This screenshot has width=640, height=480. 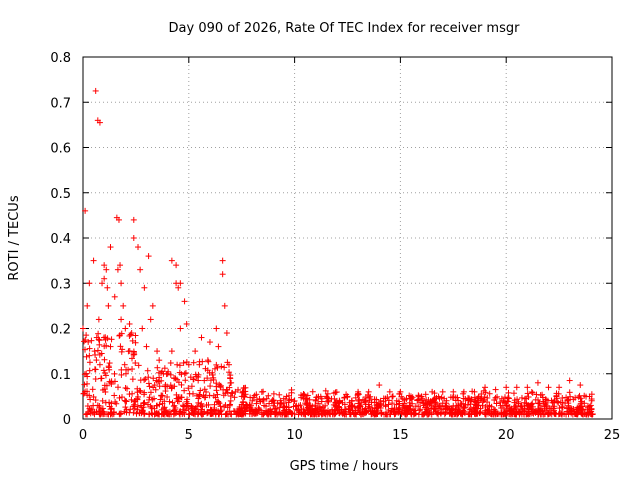 What do you see at coordinates (338, 374) in the screenshot?
I see `background-noise-points` at bounding box center [338, 374].